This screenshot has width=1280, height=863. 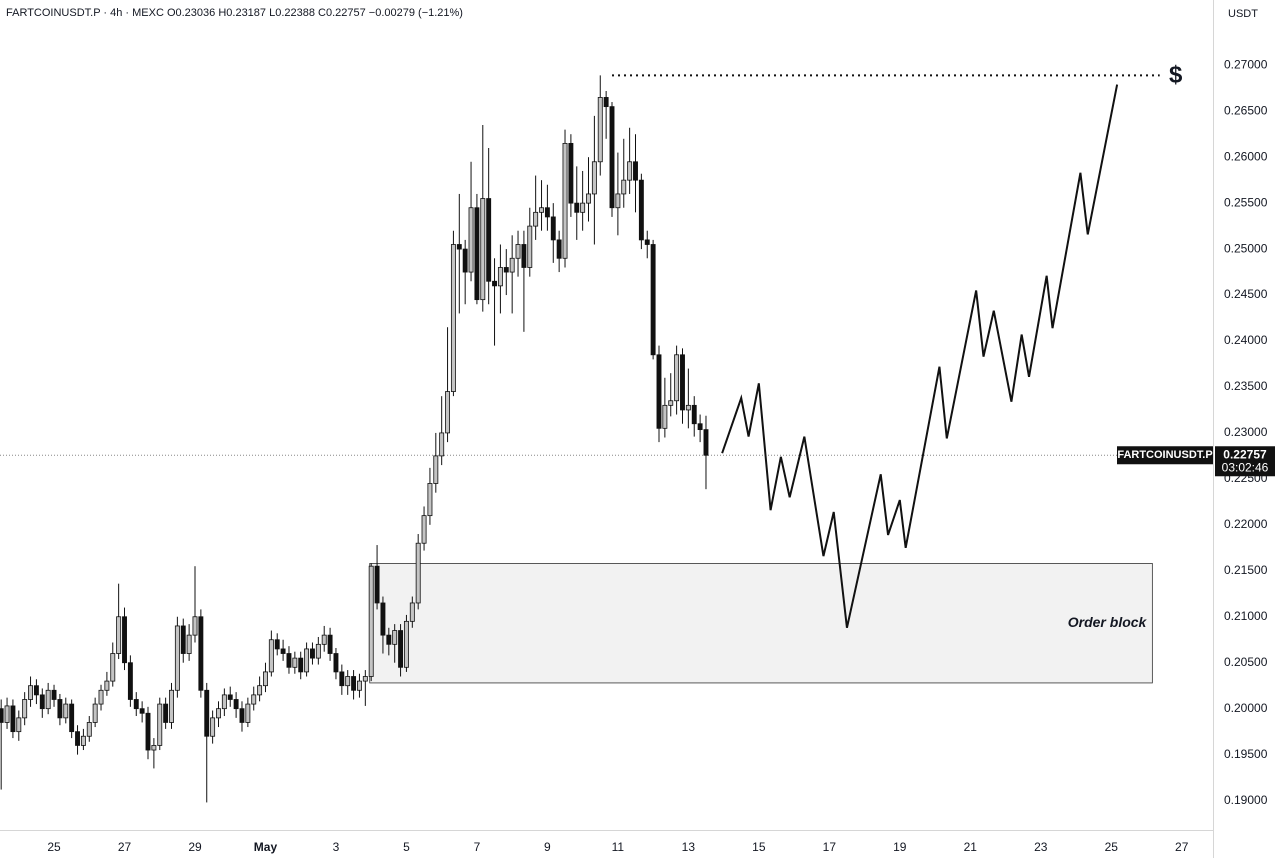 What do you see at coordinates (618, 847) in the screenshot?
I see `x-tick-label: 11` at bounding box center [618, 847].